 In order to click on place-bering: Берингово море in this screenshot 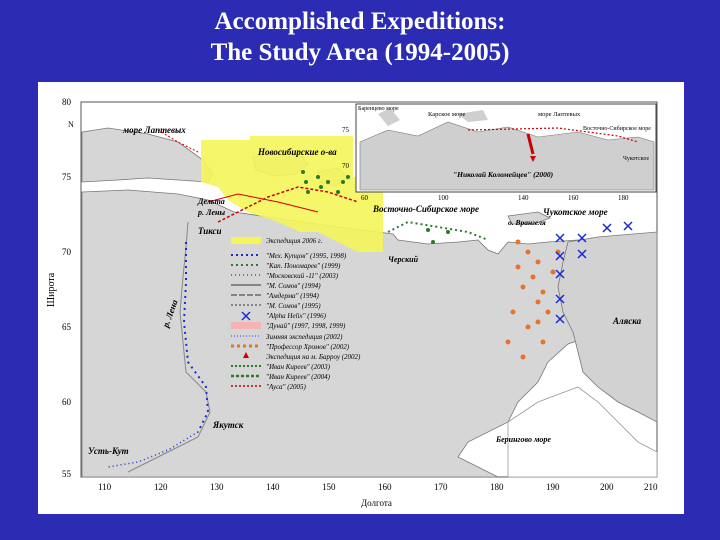, I will do `click(523, 439)`.